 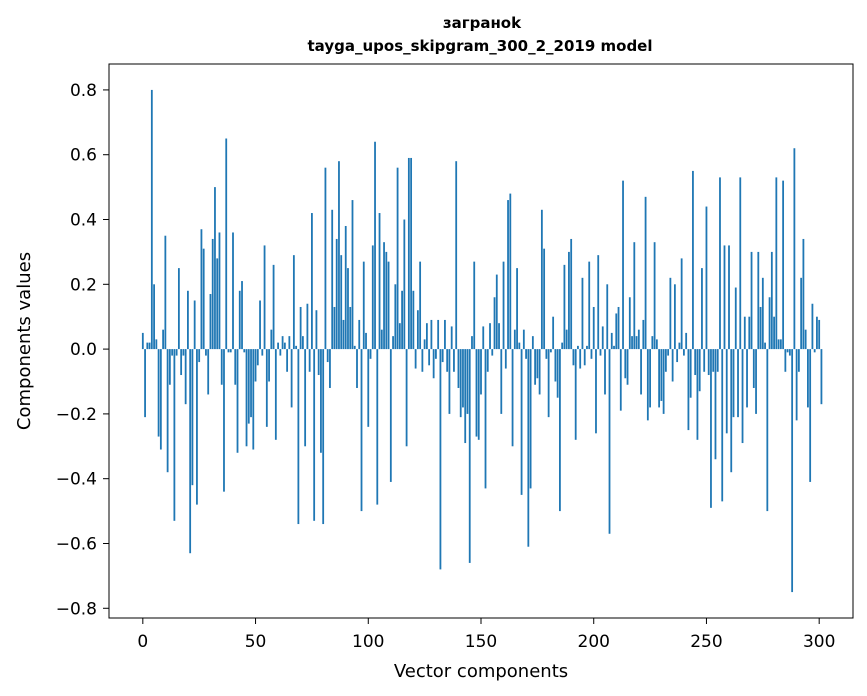 What do you see at coordinates (76, 544) in the screenshot?
I see `y-tick-label: −0.6` at bounding box center [76, 544].